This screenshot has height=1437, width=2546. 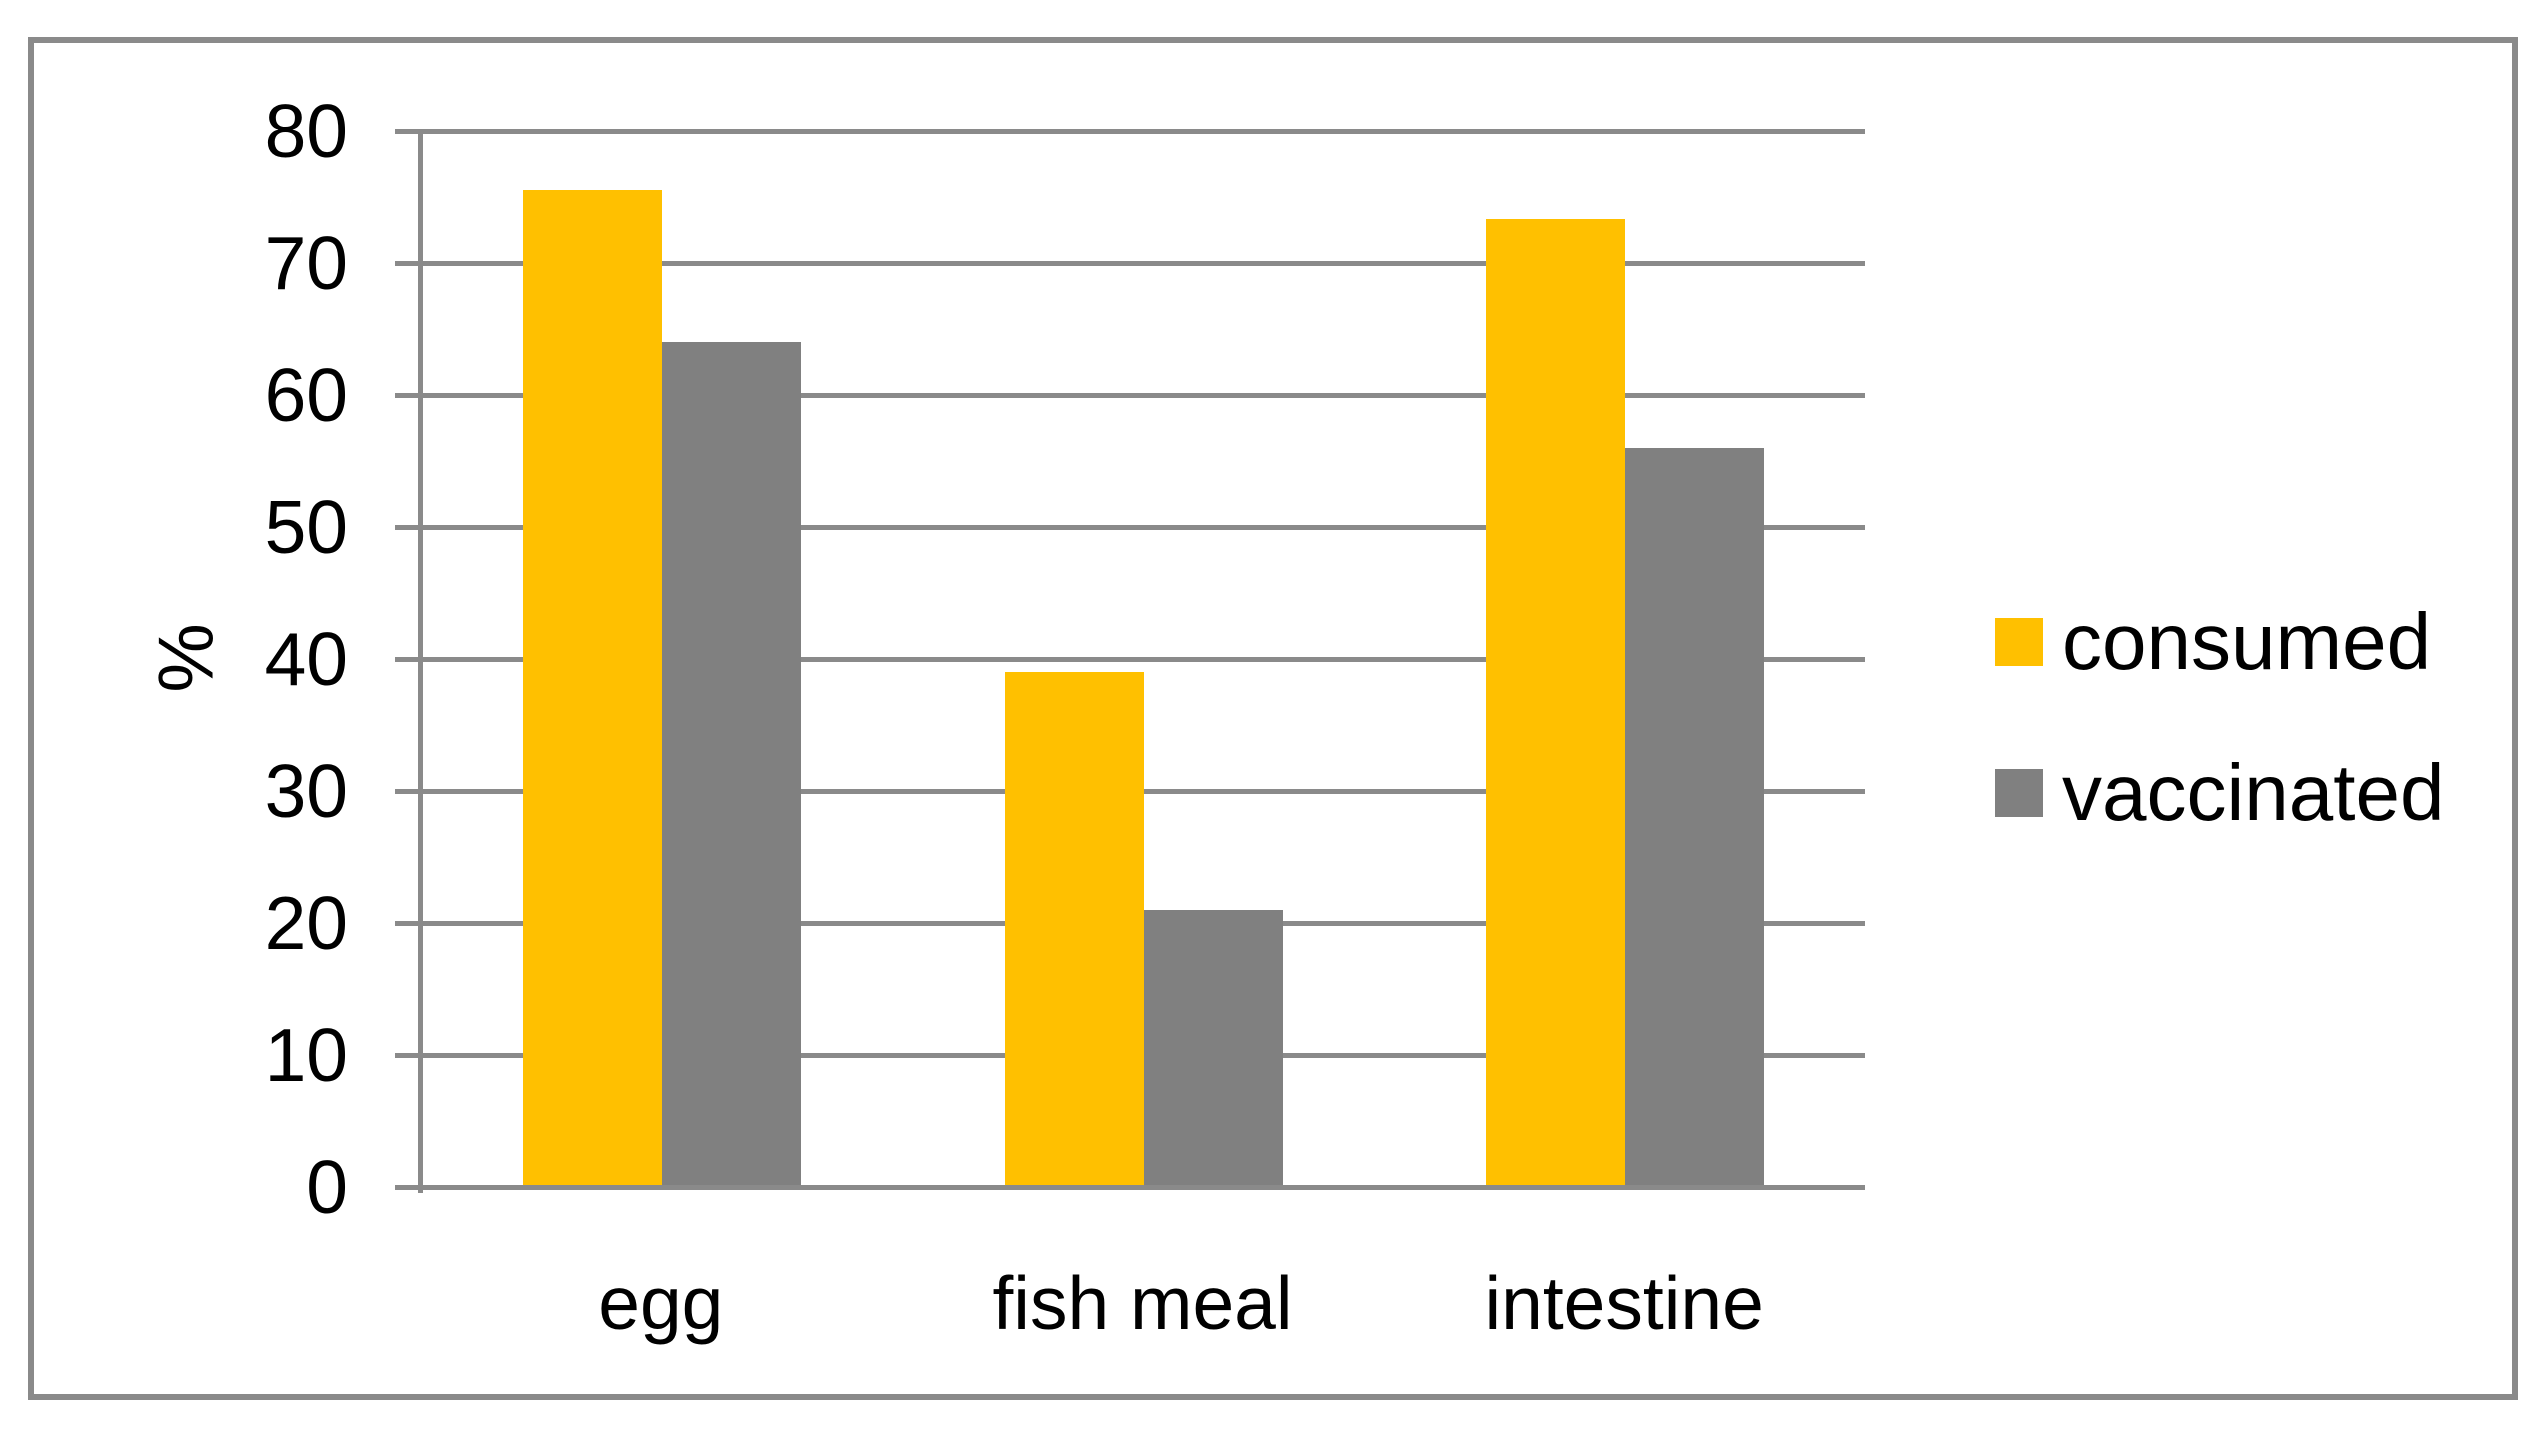 I want to click on bar-consumed-egg, so click(x=592, y=688).